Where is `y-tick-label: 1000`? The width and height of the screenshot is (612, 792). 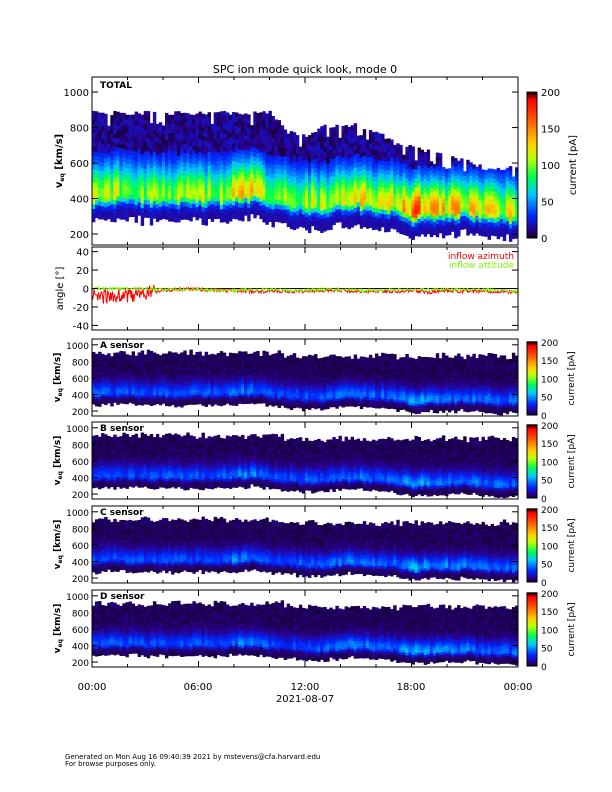
y-tick-label: 1000 is located at coordinates (76, 93).